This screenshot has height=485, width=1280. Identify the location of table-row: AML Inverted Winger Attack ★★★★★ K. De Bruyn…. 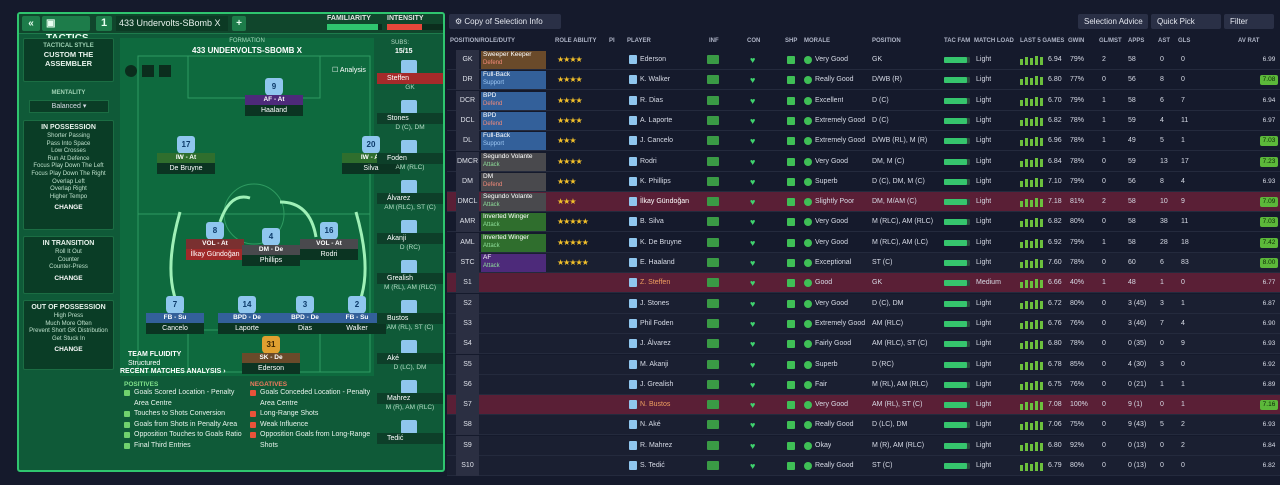
(863, 242).